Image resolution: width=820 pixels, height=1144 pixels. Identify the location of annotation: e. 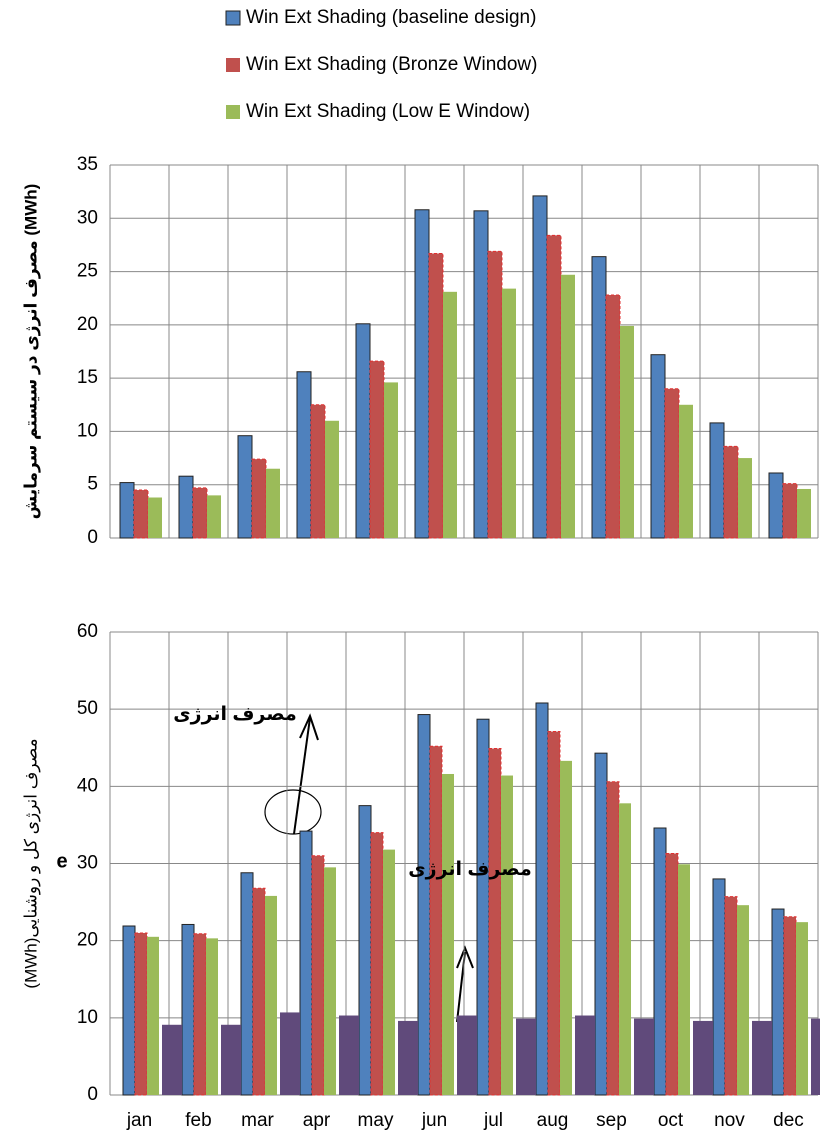
(61, 861).